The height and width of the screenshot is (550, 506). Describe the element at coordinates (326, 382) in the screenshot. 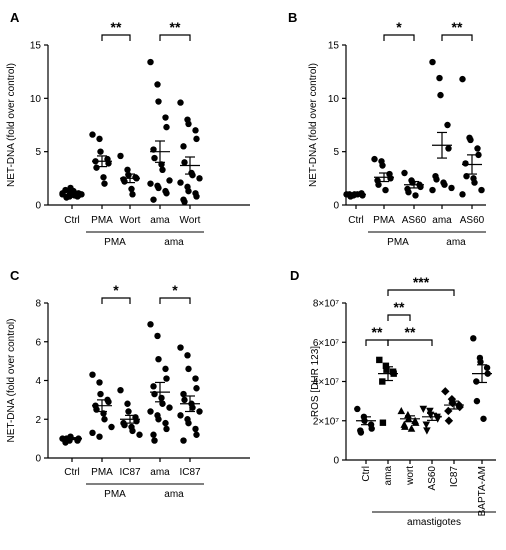

I see `y-tick-label: 4×10⁷` at that location.